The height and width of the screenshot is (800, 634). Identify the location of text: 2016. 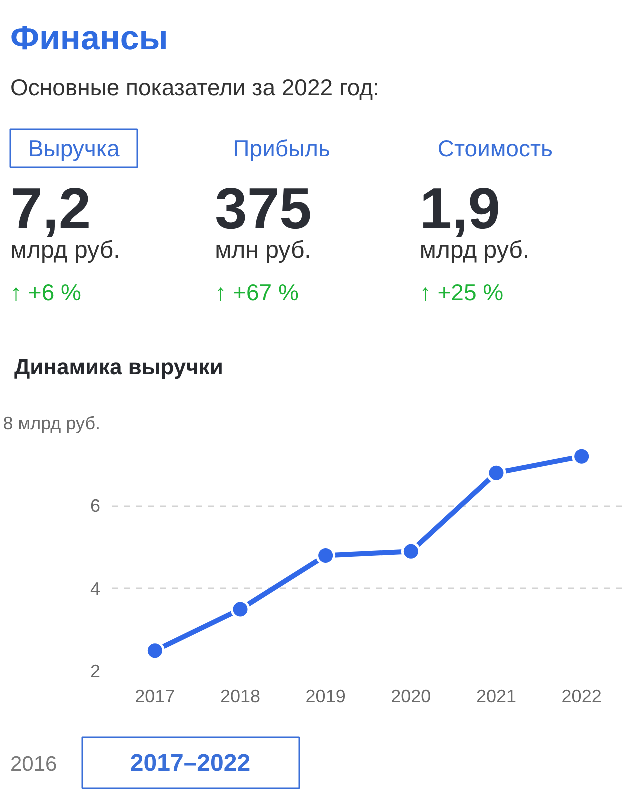
(34, 764).